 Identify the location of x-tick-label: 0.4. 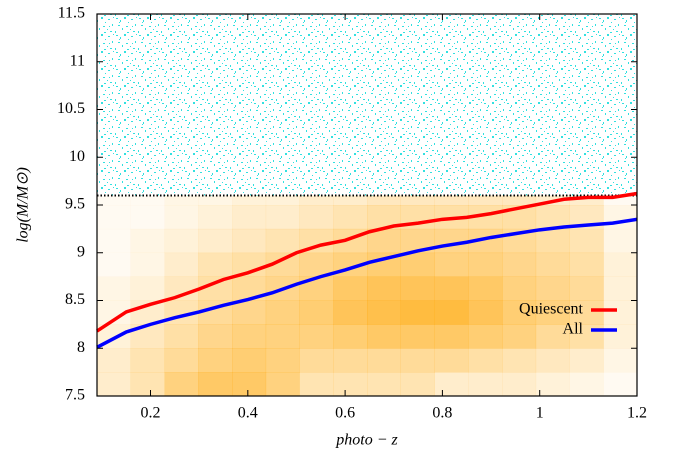
(248, 413).